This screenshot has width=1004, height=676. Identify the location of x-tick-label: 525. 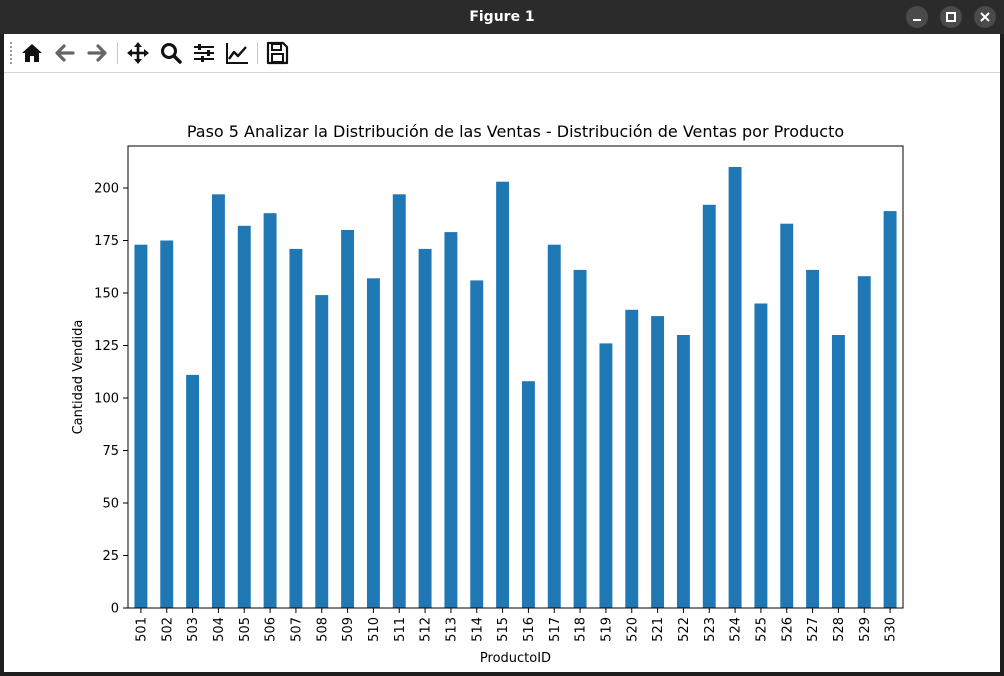
(761, 629).